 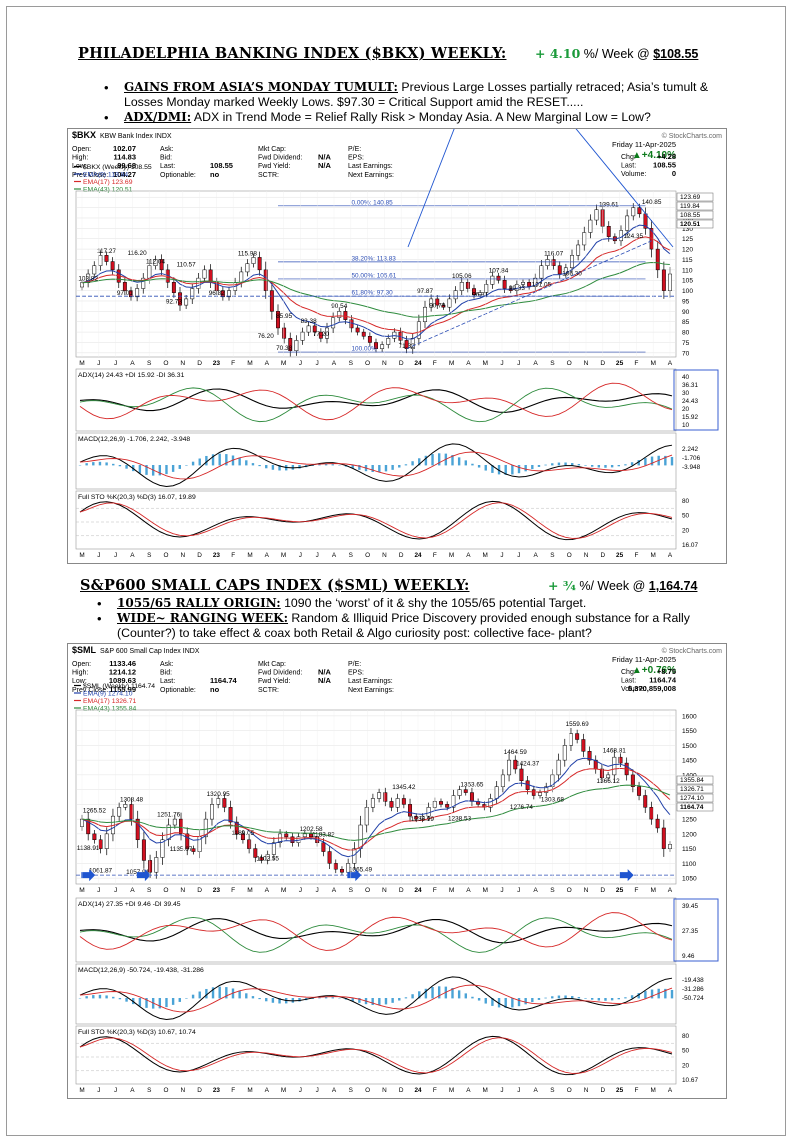 What do you see at coordinates (690, 206) in the screenshot?
I see `right-value-label: 119.84` at bounding box center [690, 206].